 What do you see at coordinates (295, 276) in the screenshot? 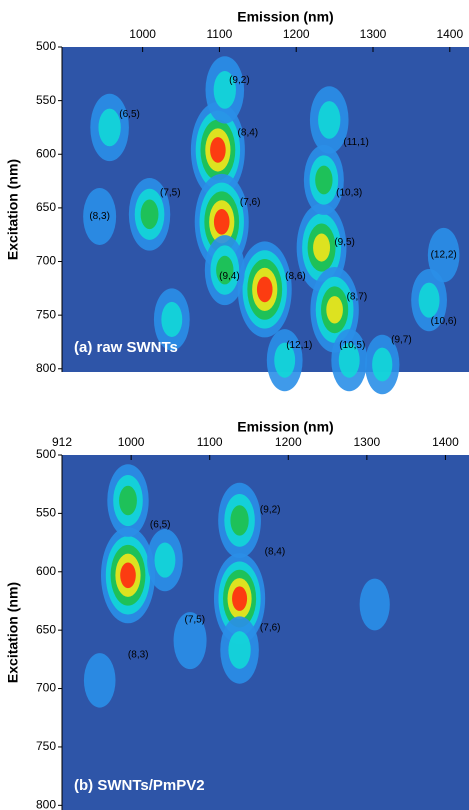
I see `peak-label: (8,6)` at bounding box center [295, 276].